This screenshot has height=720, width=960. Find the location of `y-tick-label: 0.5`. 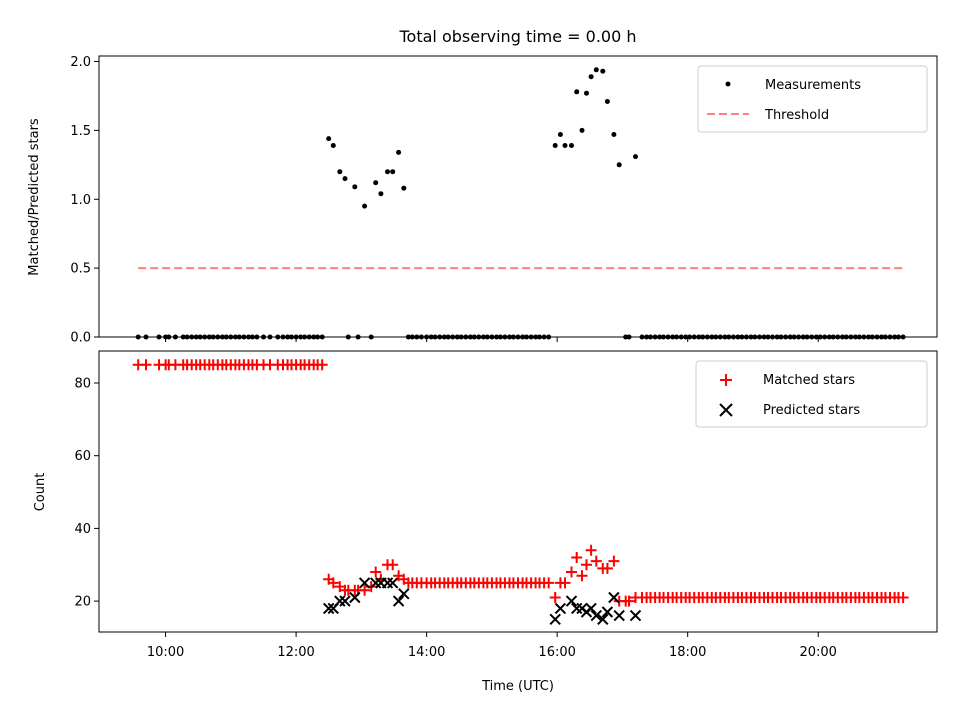

y-tick-label: 0.5 is located at coordinates (80, 269).